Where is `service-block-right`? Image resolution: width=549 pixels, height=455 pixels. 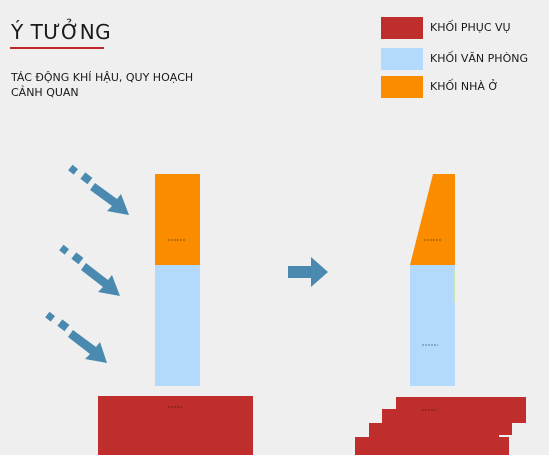 service-block-right is located at coordinates (440, 426).